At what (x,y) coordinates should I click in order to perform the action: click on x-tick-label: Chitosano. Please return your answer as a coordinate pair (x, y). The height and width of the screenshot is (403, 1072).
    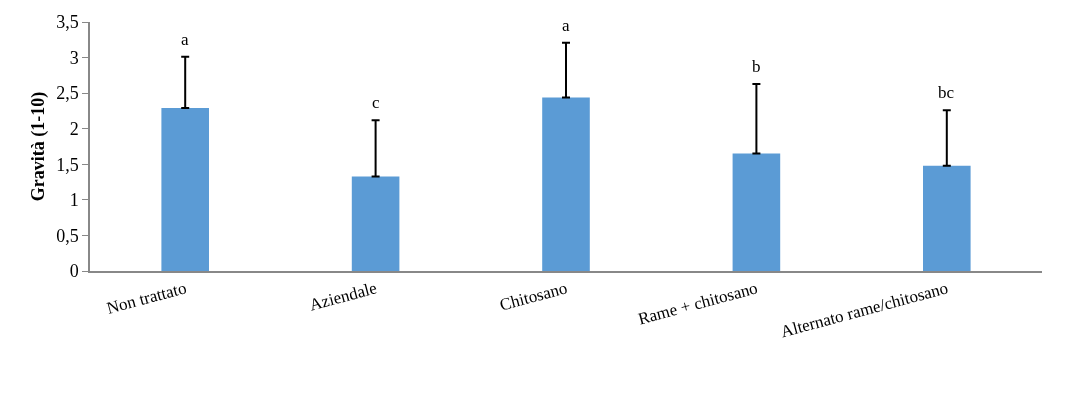
    Looking at the image, I should click on (533, 296).